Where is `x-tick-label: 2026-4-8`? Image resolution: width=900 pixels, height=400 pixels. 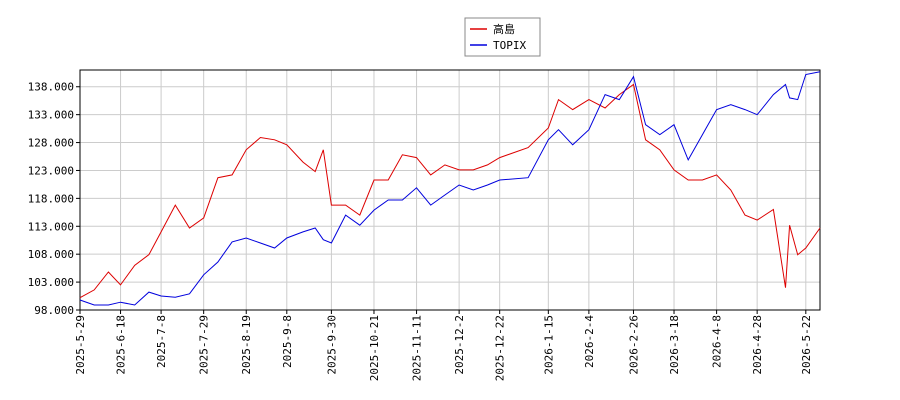 x-tick-label: 2026-4-8 is located at coordinates (717, 341).